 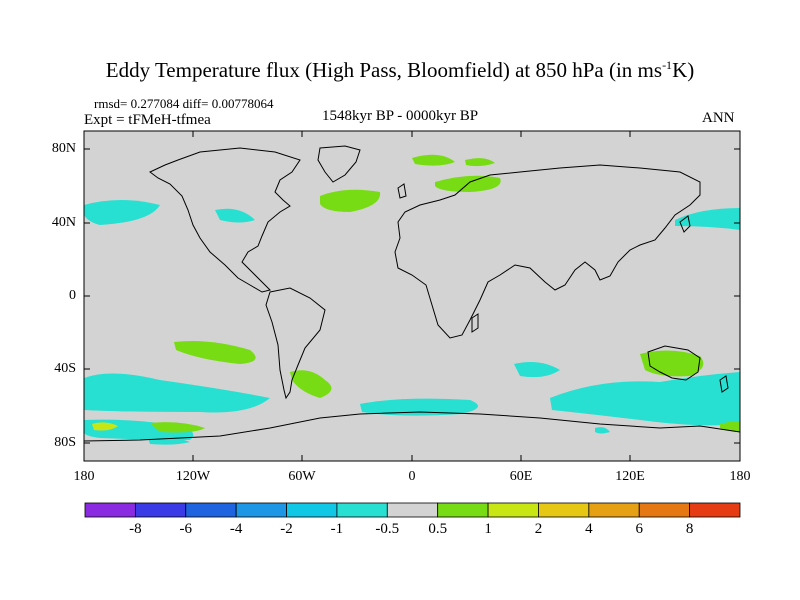 I want to click on colorbar-tick-label: 1, so click(x=488, y=529).